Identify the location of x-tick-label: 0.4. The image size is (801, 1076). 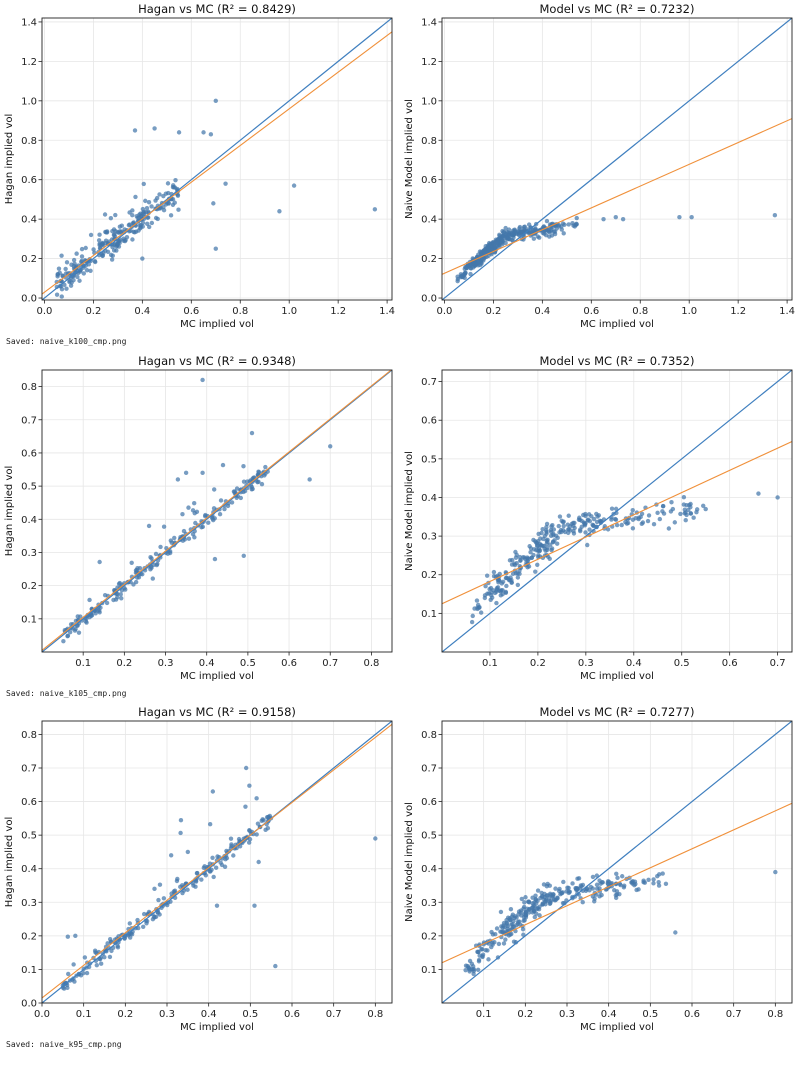
(209, 1014).